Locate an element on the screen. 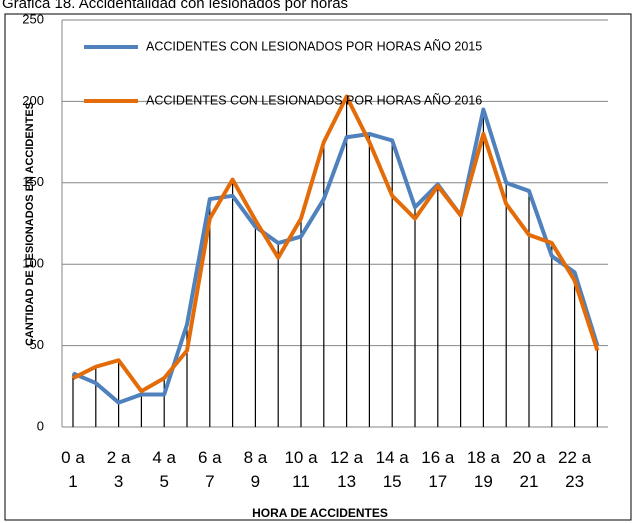 This screenshot has height=523, width=634. y-axis-title: CANTIDAD DE LESIONADOS EN ACCIDENTES is located at coordinates (30, 224).